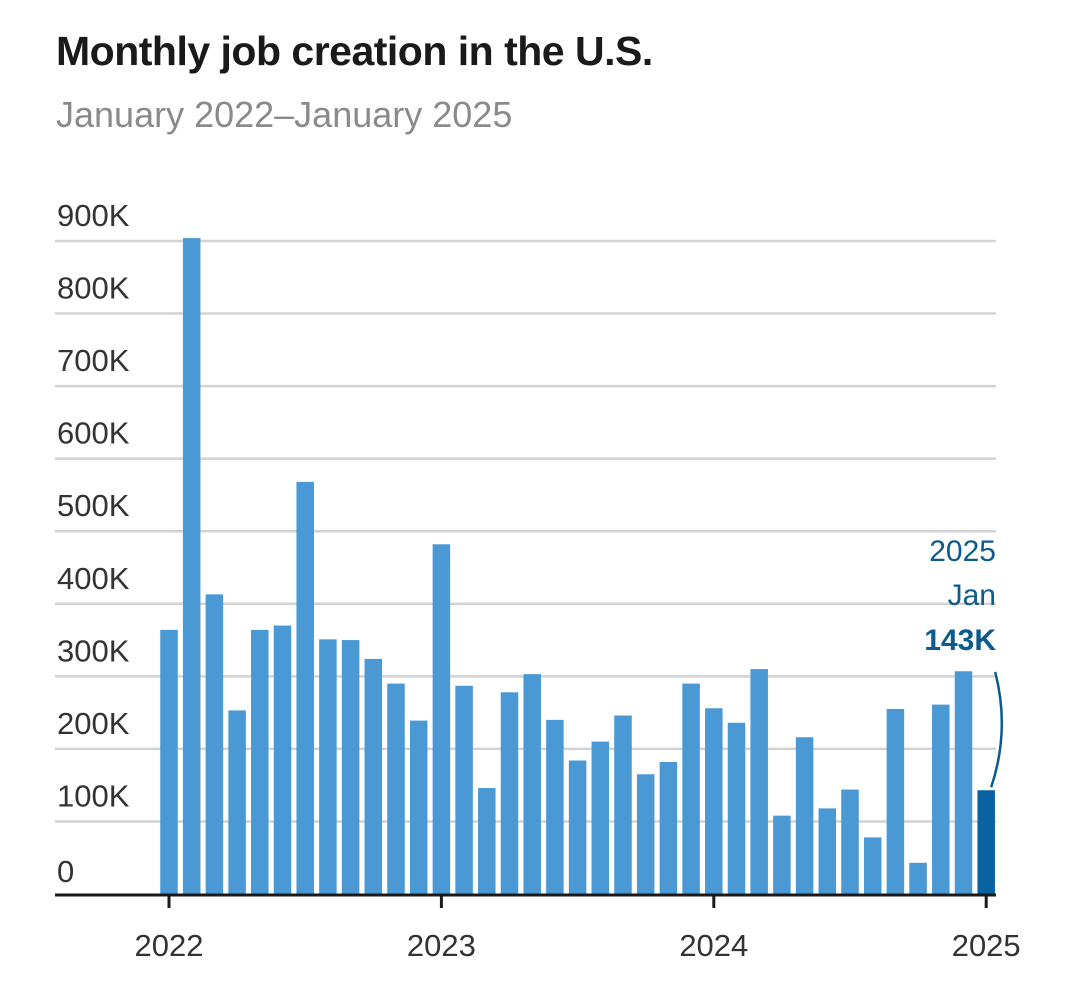 Image resolution: width=1080 pixels, height=997 pixels. Describe the element at coordinates (169, 945) in the screenshot. I see `x-tick-label: 2022` at that location.